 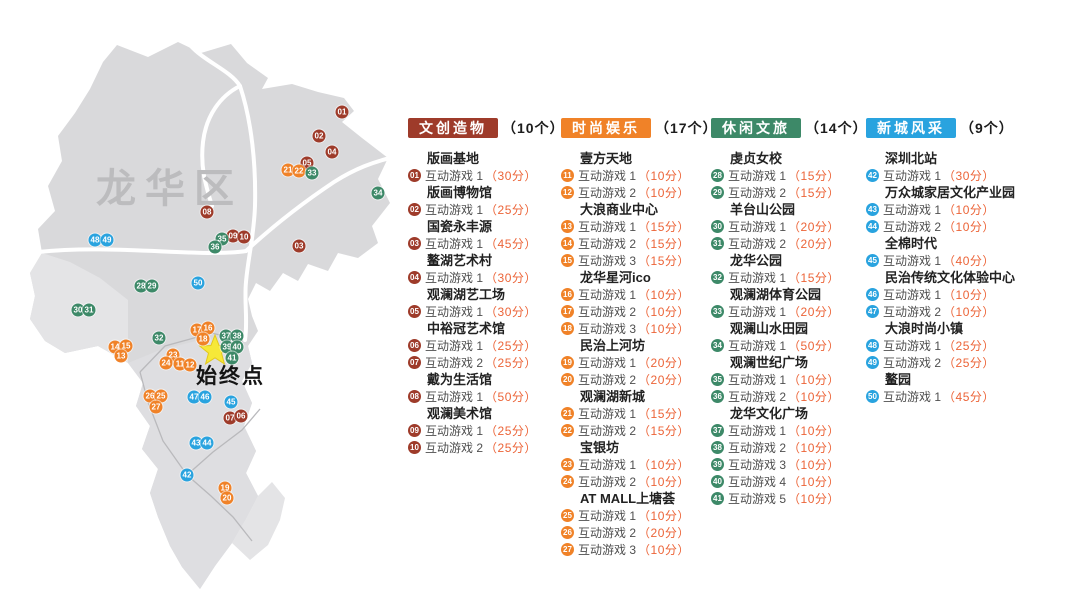 I want to click on game-row: 34 互动游戏 1 （50分）, so click(x=788, y=345).